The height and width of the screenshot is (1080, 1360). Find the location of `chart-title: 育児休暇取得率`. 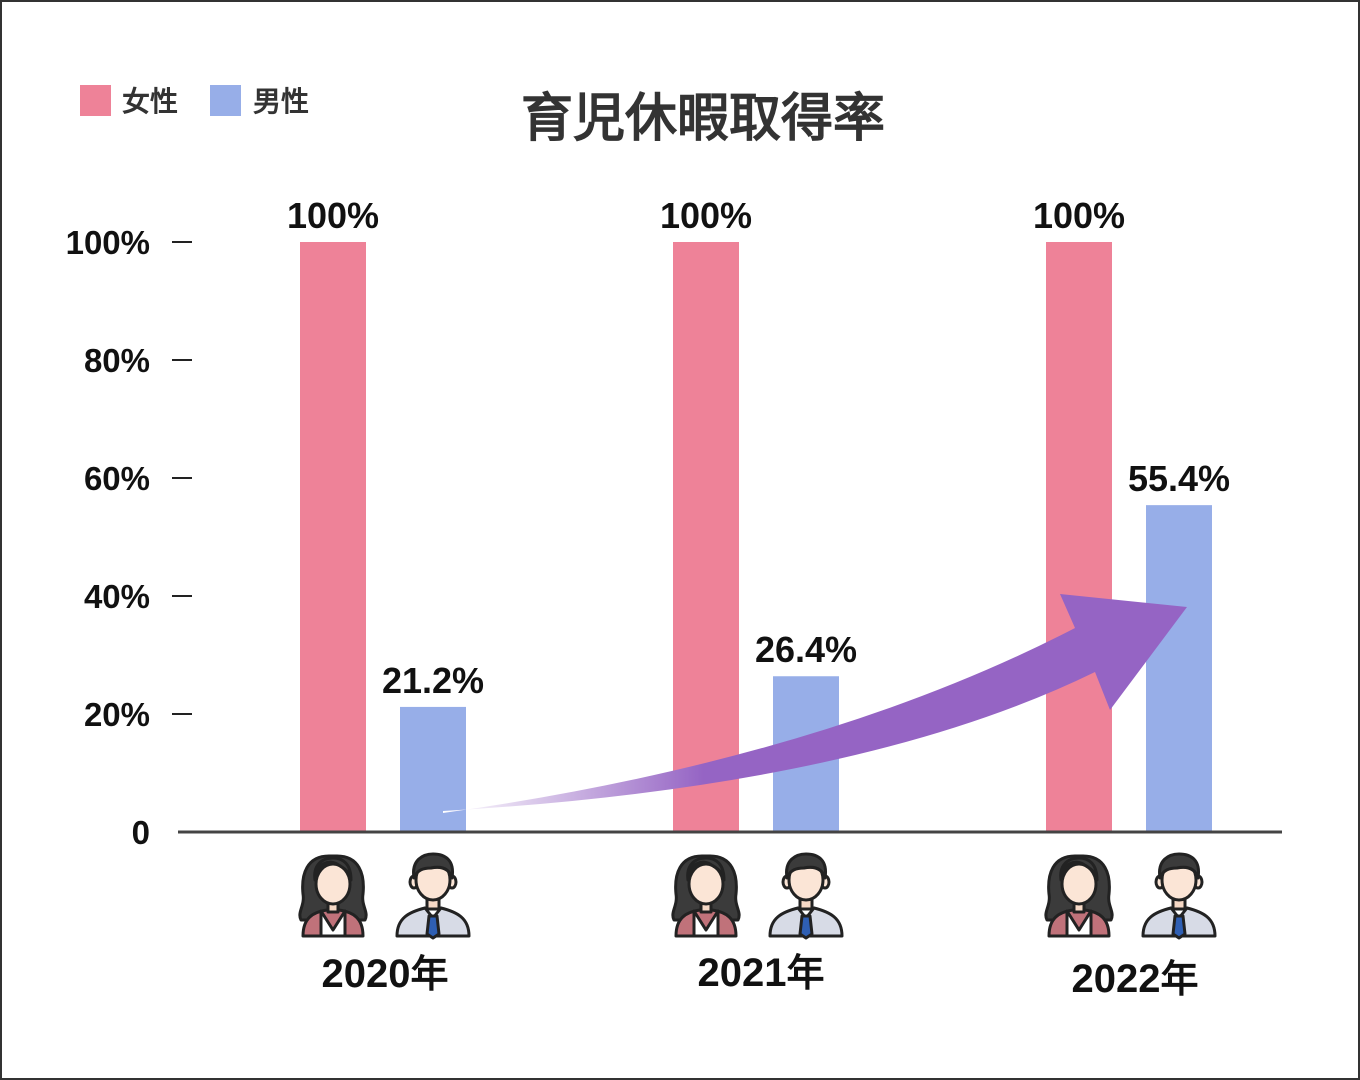

chart-title: 育児休暇取得率 is located at coordinates (703, 119).